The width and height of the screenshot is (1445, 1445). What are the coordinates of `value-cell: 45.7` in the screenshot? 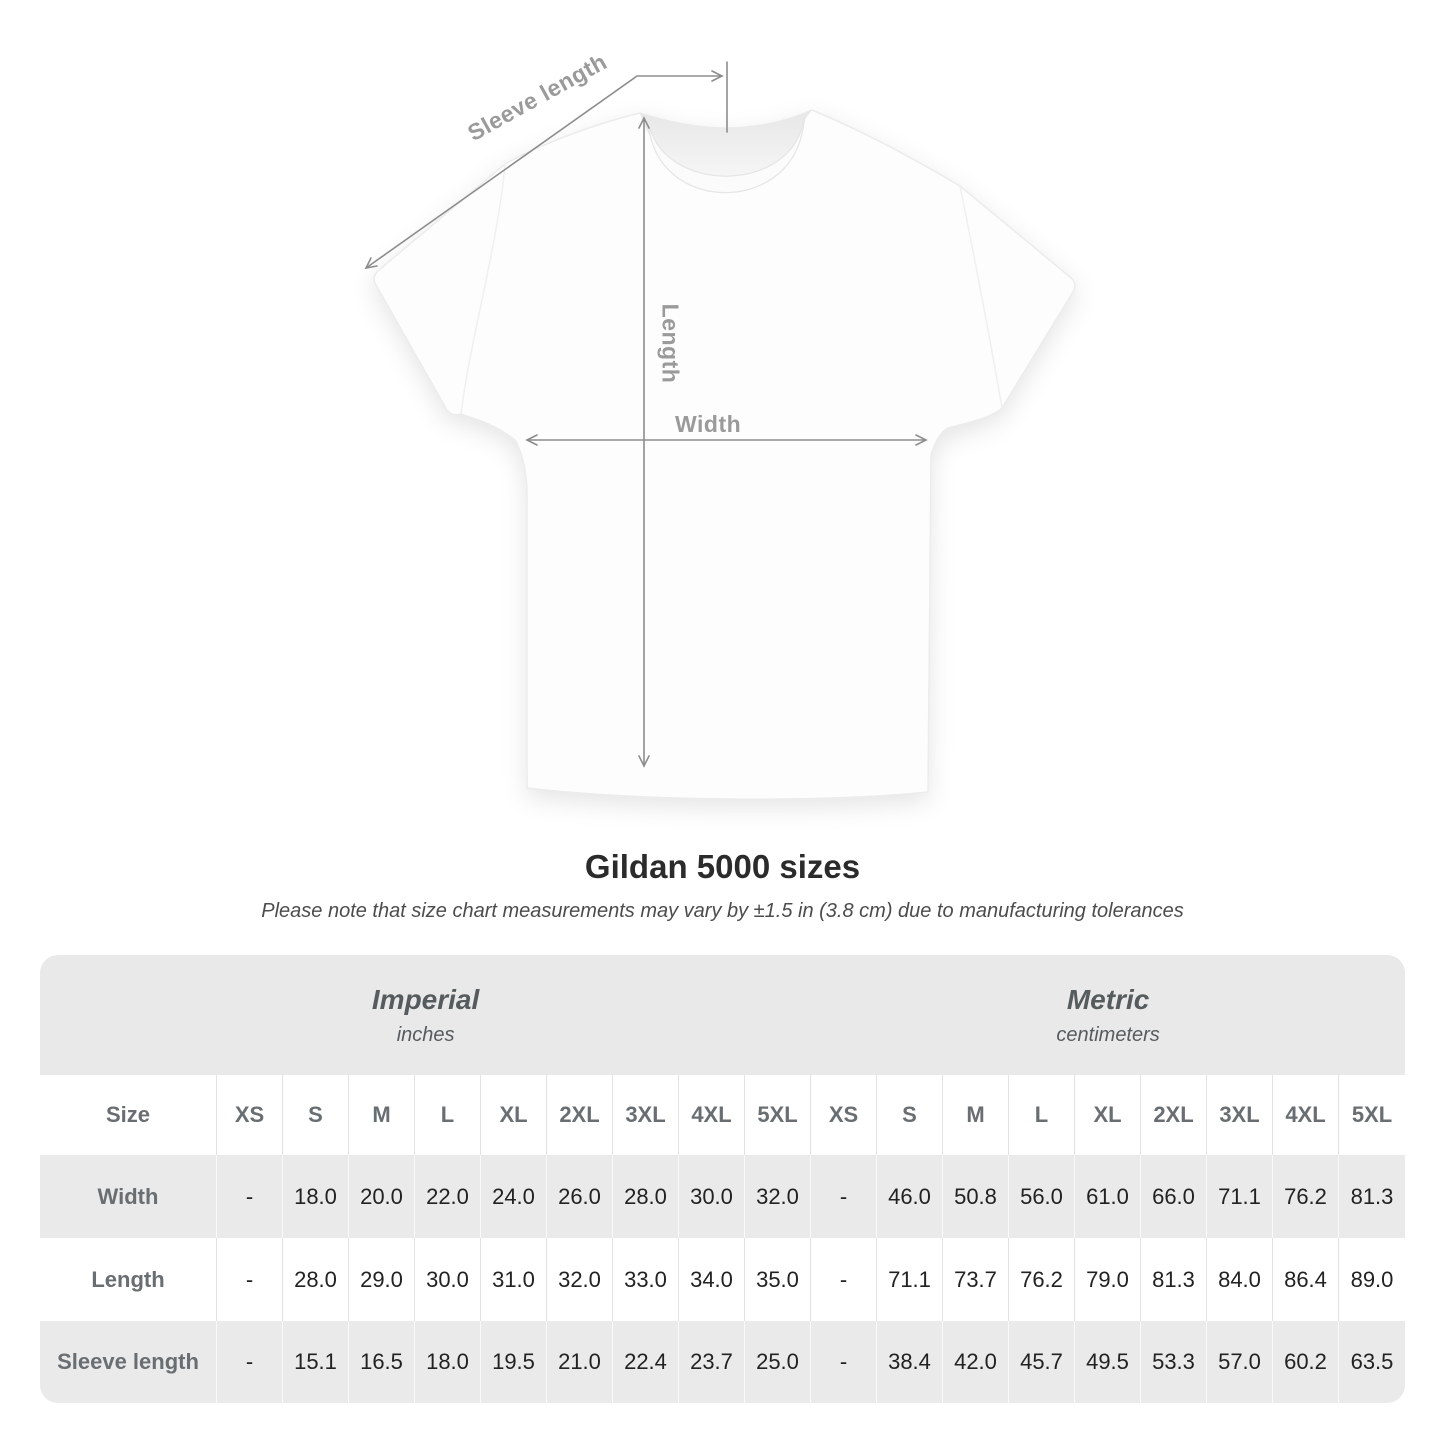 It's located at (1042, 1362).